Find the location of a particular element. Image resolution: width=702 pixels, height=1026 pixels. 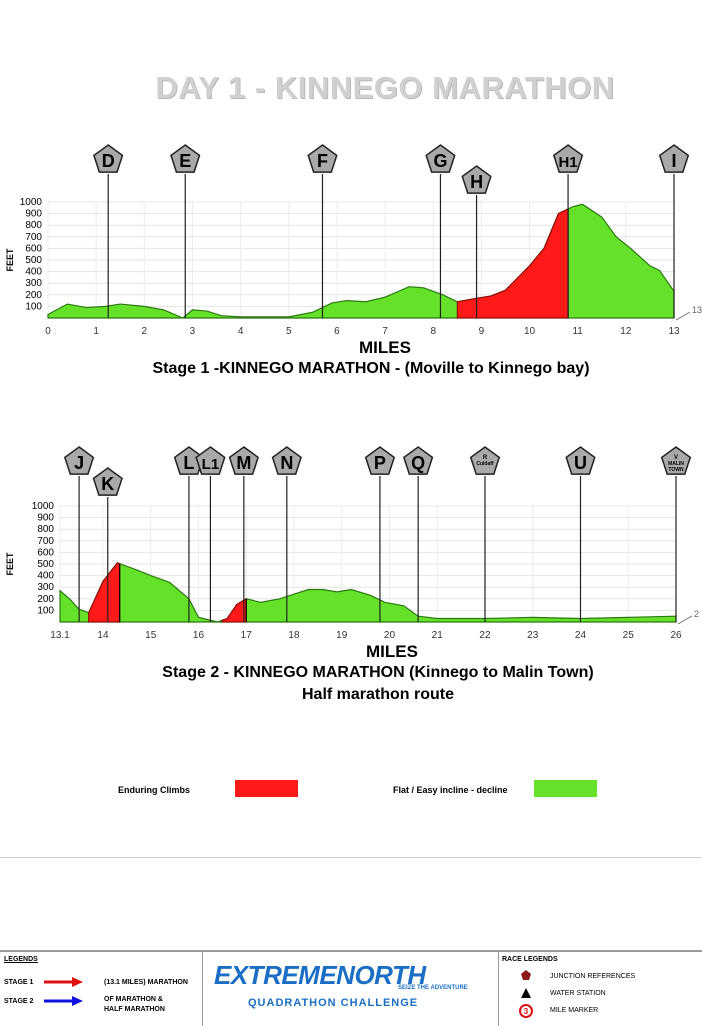

marker-label: F is located at coordinates (322, 161).